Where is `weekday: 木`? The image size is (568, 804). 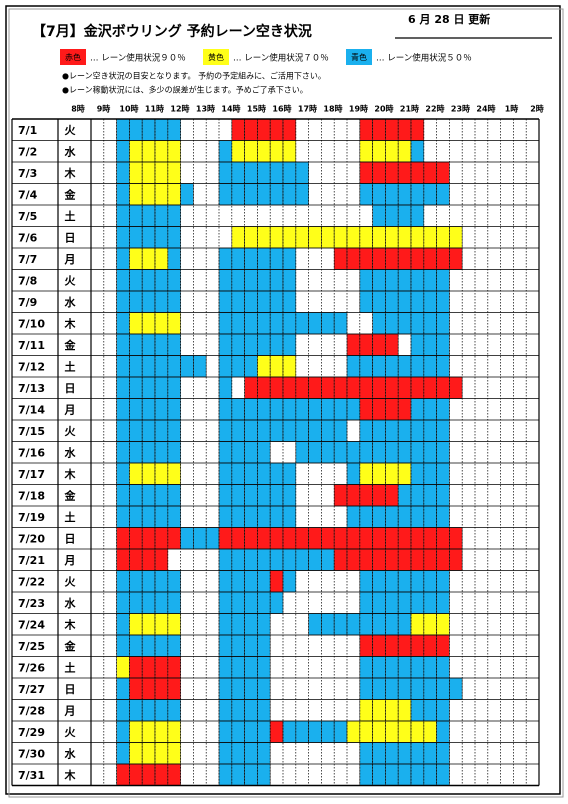
weekday: 木 is located at coordinates (70, 323).